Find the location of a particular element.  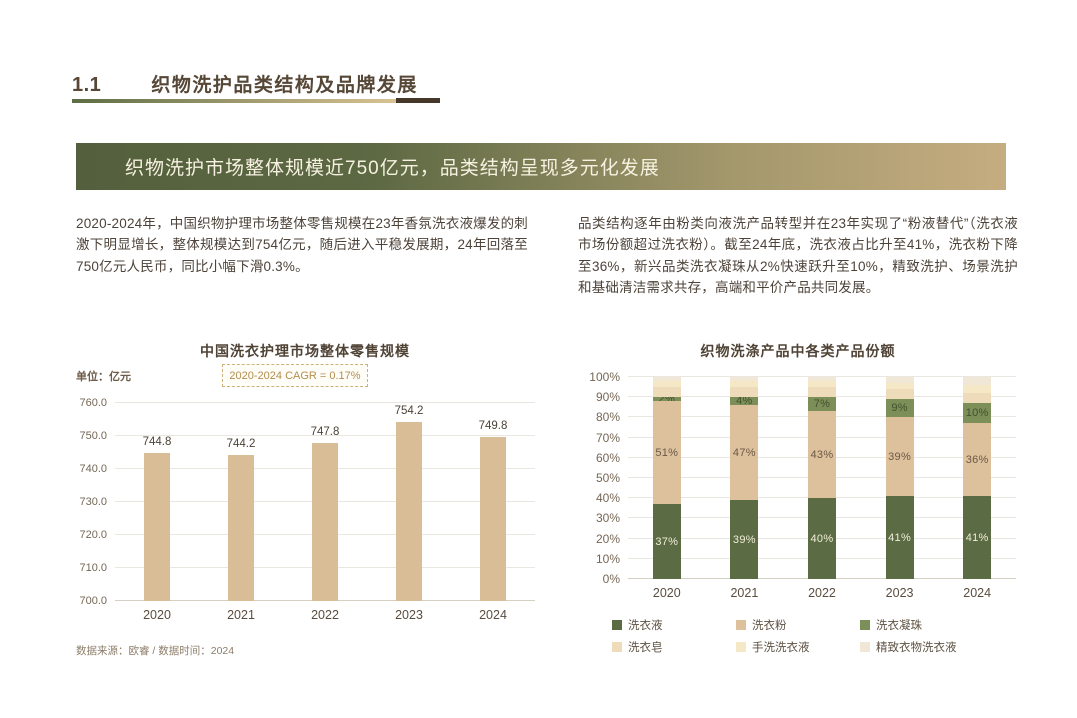

segment-label: 47% is located at coordinates (744, 452).